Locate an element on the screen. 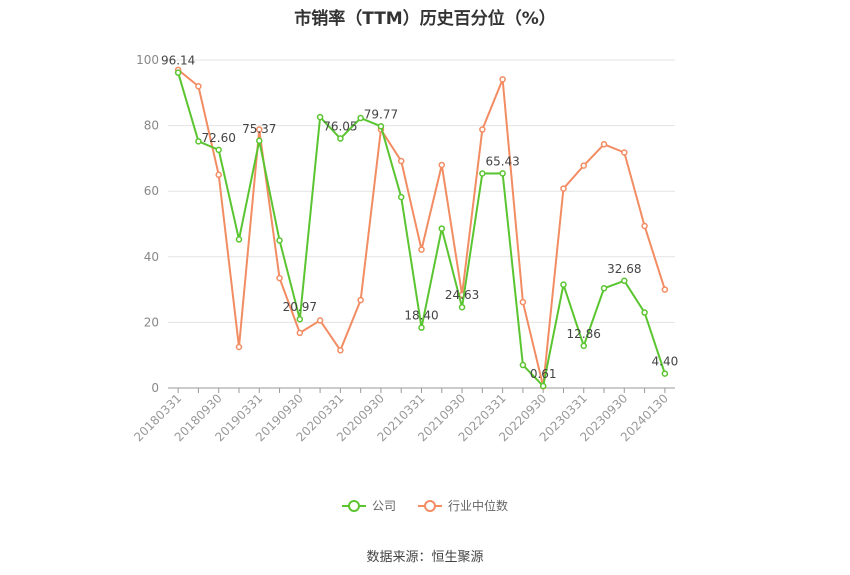  data-label: 24.63 is located at coordinates (462, 295).